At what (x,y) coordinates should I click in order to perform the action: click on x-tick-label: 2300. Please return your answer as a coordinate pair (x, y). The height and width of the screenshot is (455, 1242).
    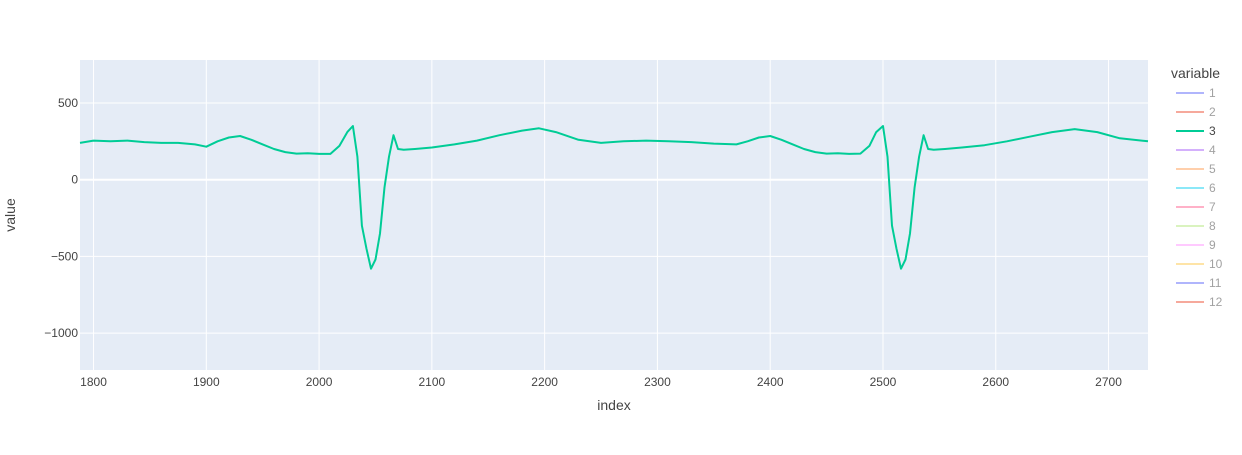
    Looking at the image, I should click on (657, 382).